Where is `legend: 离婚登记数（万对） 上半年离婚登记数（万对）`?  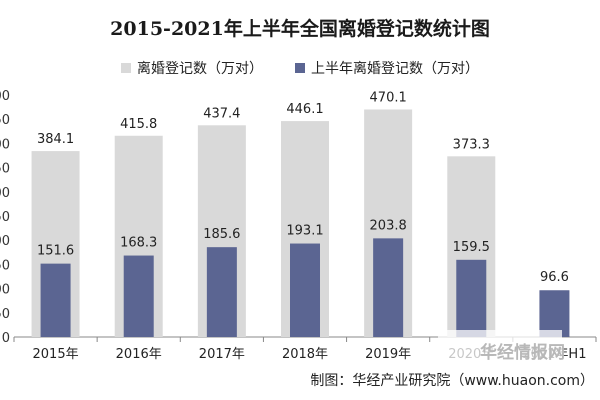 legend: 离婚登记数（万对） 上半年离婚登记数（万对） is located at coordinates (300, 68).